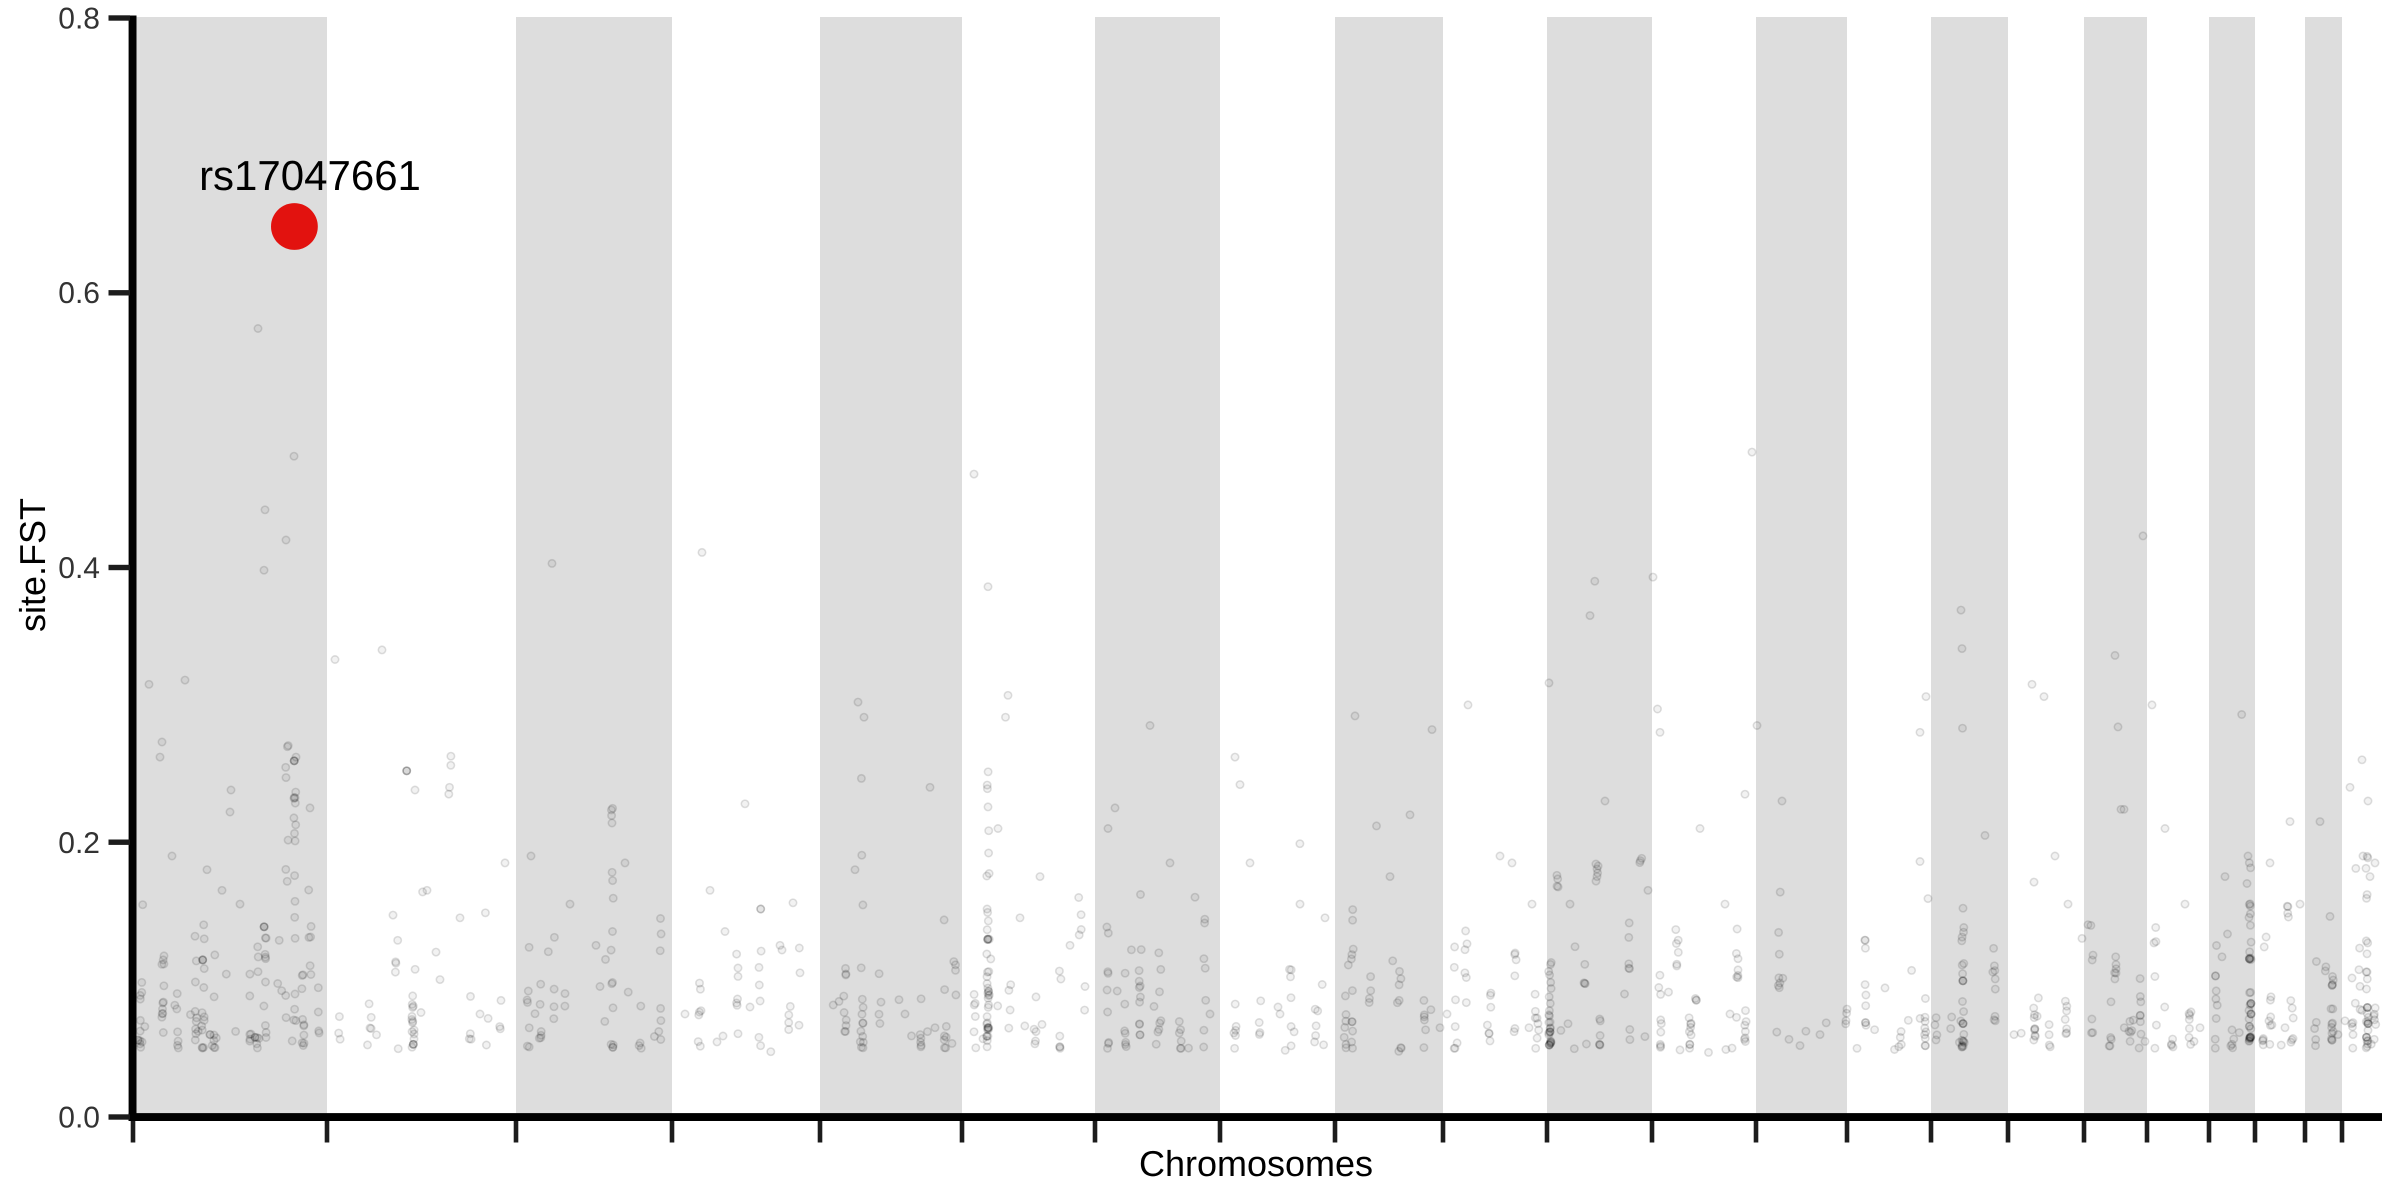 This screenshot has width=2400, height=1200. Describe the element at coordinates (79, 843) in the screenshot. I see `svg-text: 0.2` at that location.